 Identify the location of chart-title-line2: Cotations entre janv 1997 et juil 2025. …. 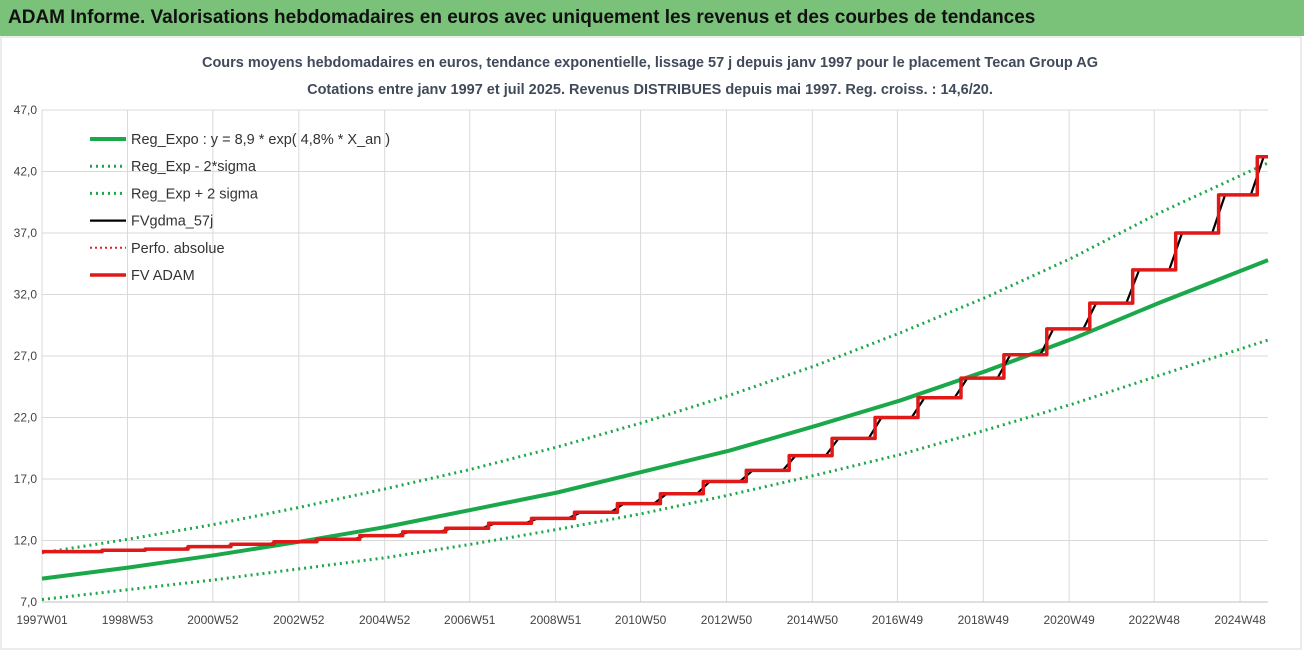
(650, 90).